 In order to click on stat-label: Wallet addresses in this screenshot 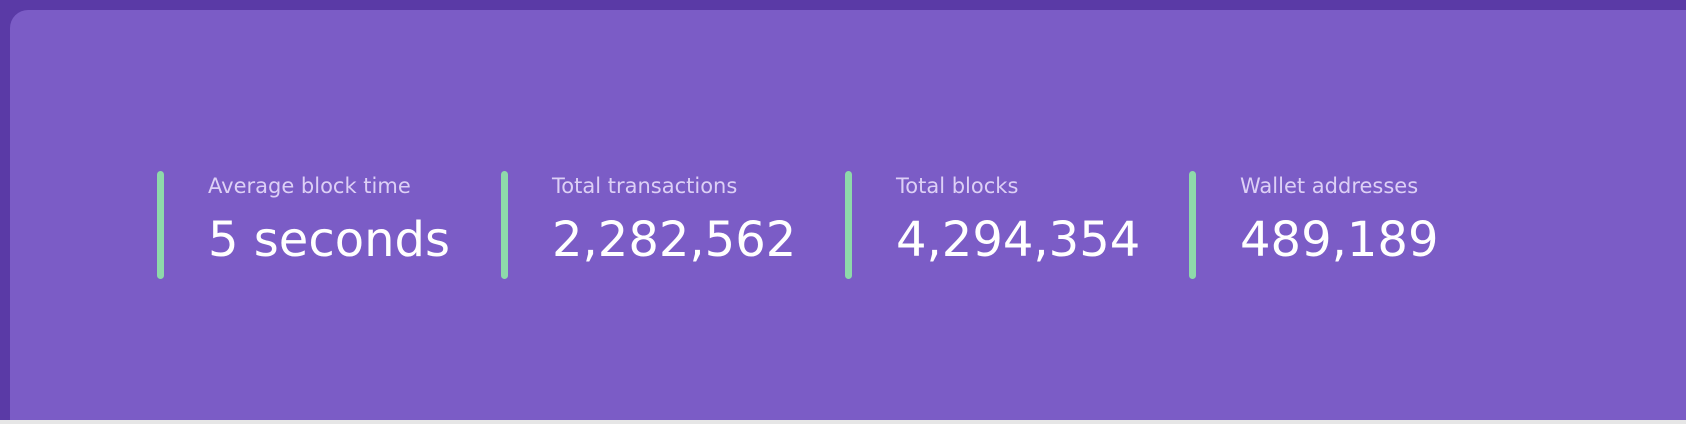, I will do `click(1329, 186)`.